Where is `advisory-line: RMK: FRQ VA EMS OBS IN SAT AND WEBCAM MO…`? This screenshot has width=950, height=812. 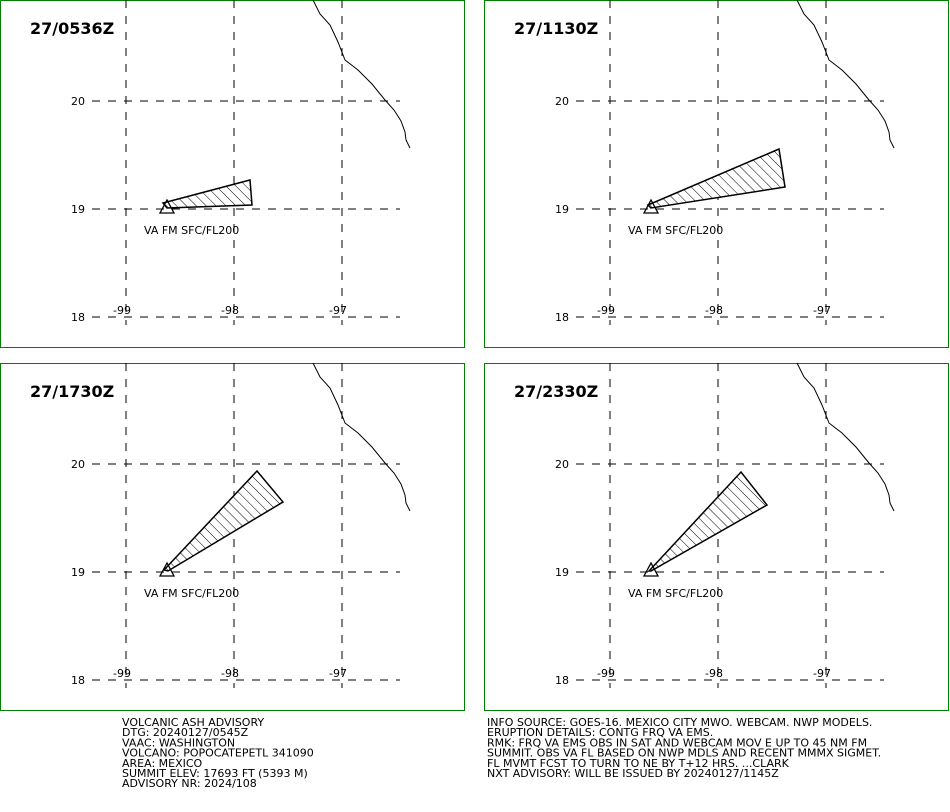
advisory-line: RMK: FRQ VA EMS OBS IN SAT AND WEBCAM MO… is located at coordinates (677, 742).